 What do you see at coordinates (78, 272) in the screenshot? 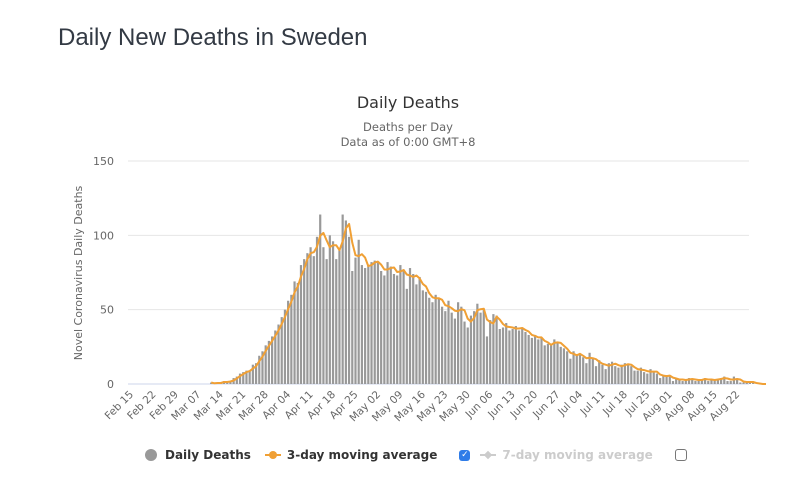
I see `y-axis-label: Novel Coronavirus Daily Deaths` at bounding box center [78, 272].